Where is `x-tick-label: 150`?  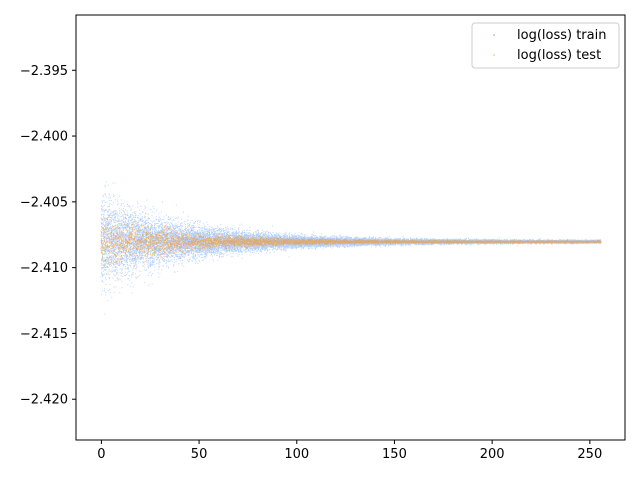
x-tick-label: 150 is located at coordinates (394, 454).